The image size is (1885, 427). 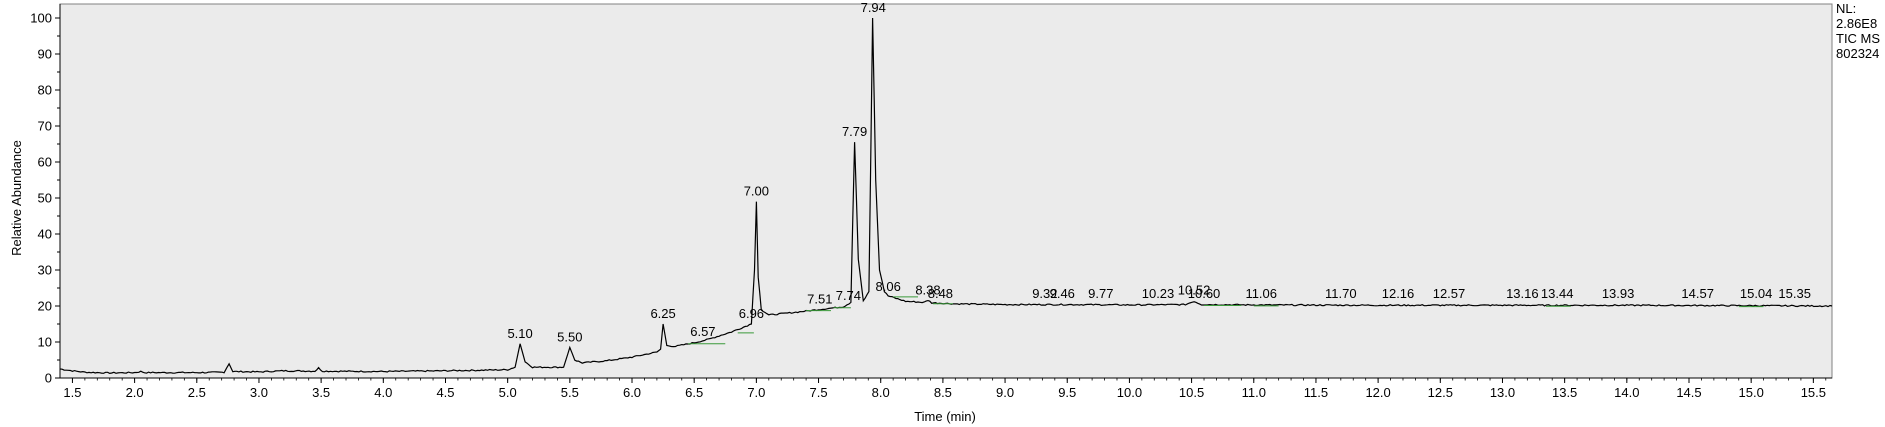 I want to click on peak-label: 7.94, so click(x=873, y=7).